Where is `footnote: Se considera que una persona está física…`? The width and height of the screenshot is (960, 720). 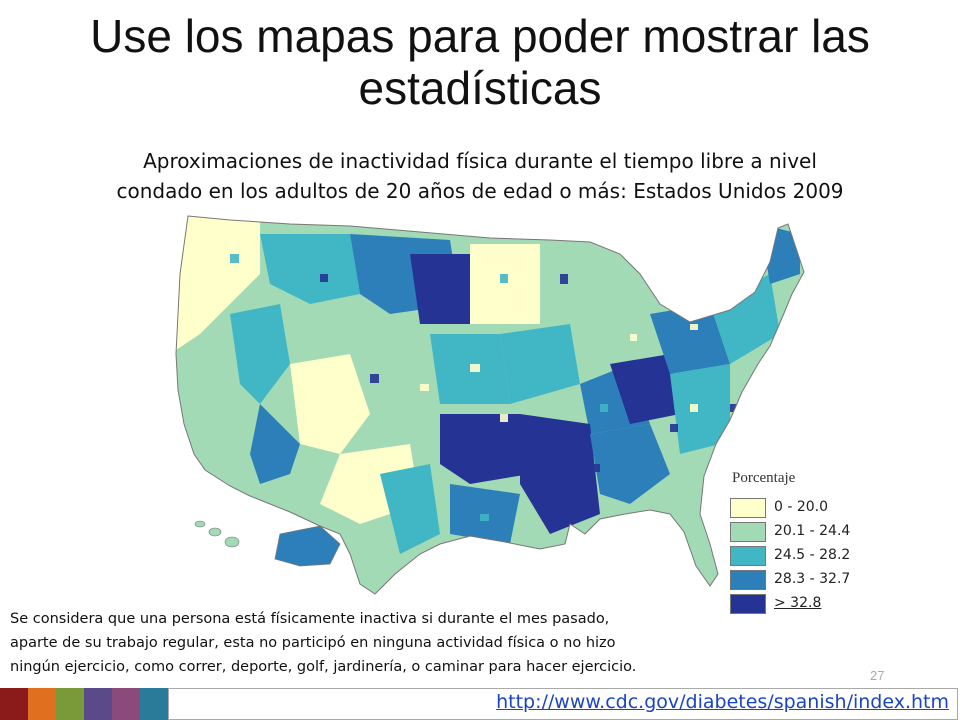 footnote: Se considera que una persona está física… is located at coordinates (380, 643).